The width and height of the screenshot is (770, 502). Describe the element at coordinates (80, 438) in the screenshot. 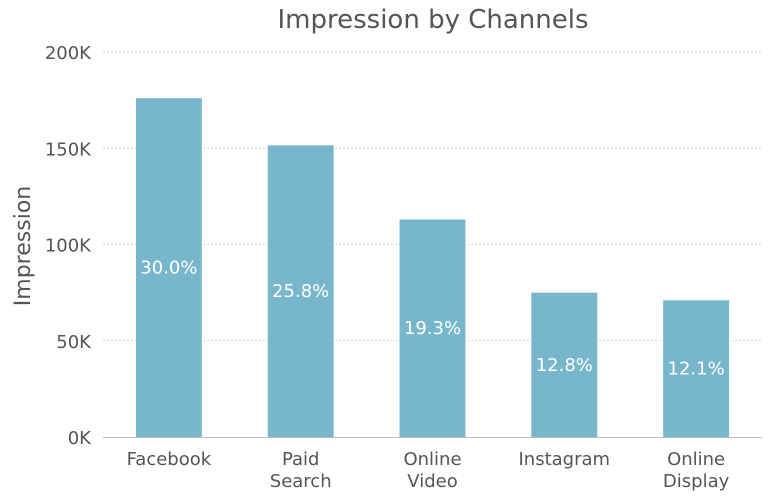

I see `y-tick-label: 0K` at that location.